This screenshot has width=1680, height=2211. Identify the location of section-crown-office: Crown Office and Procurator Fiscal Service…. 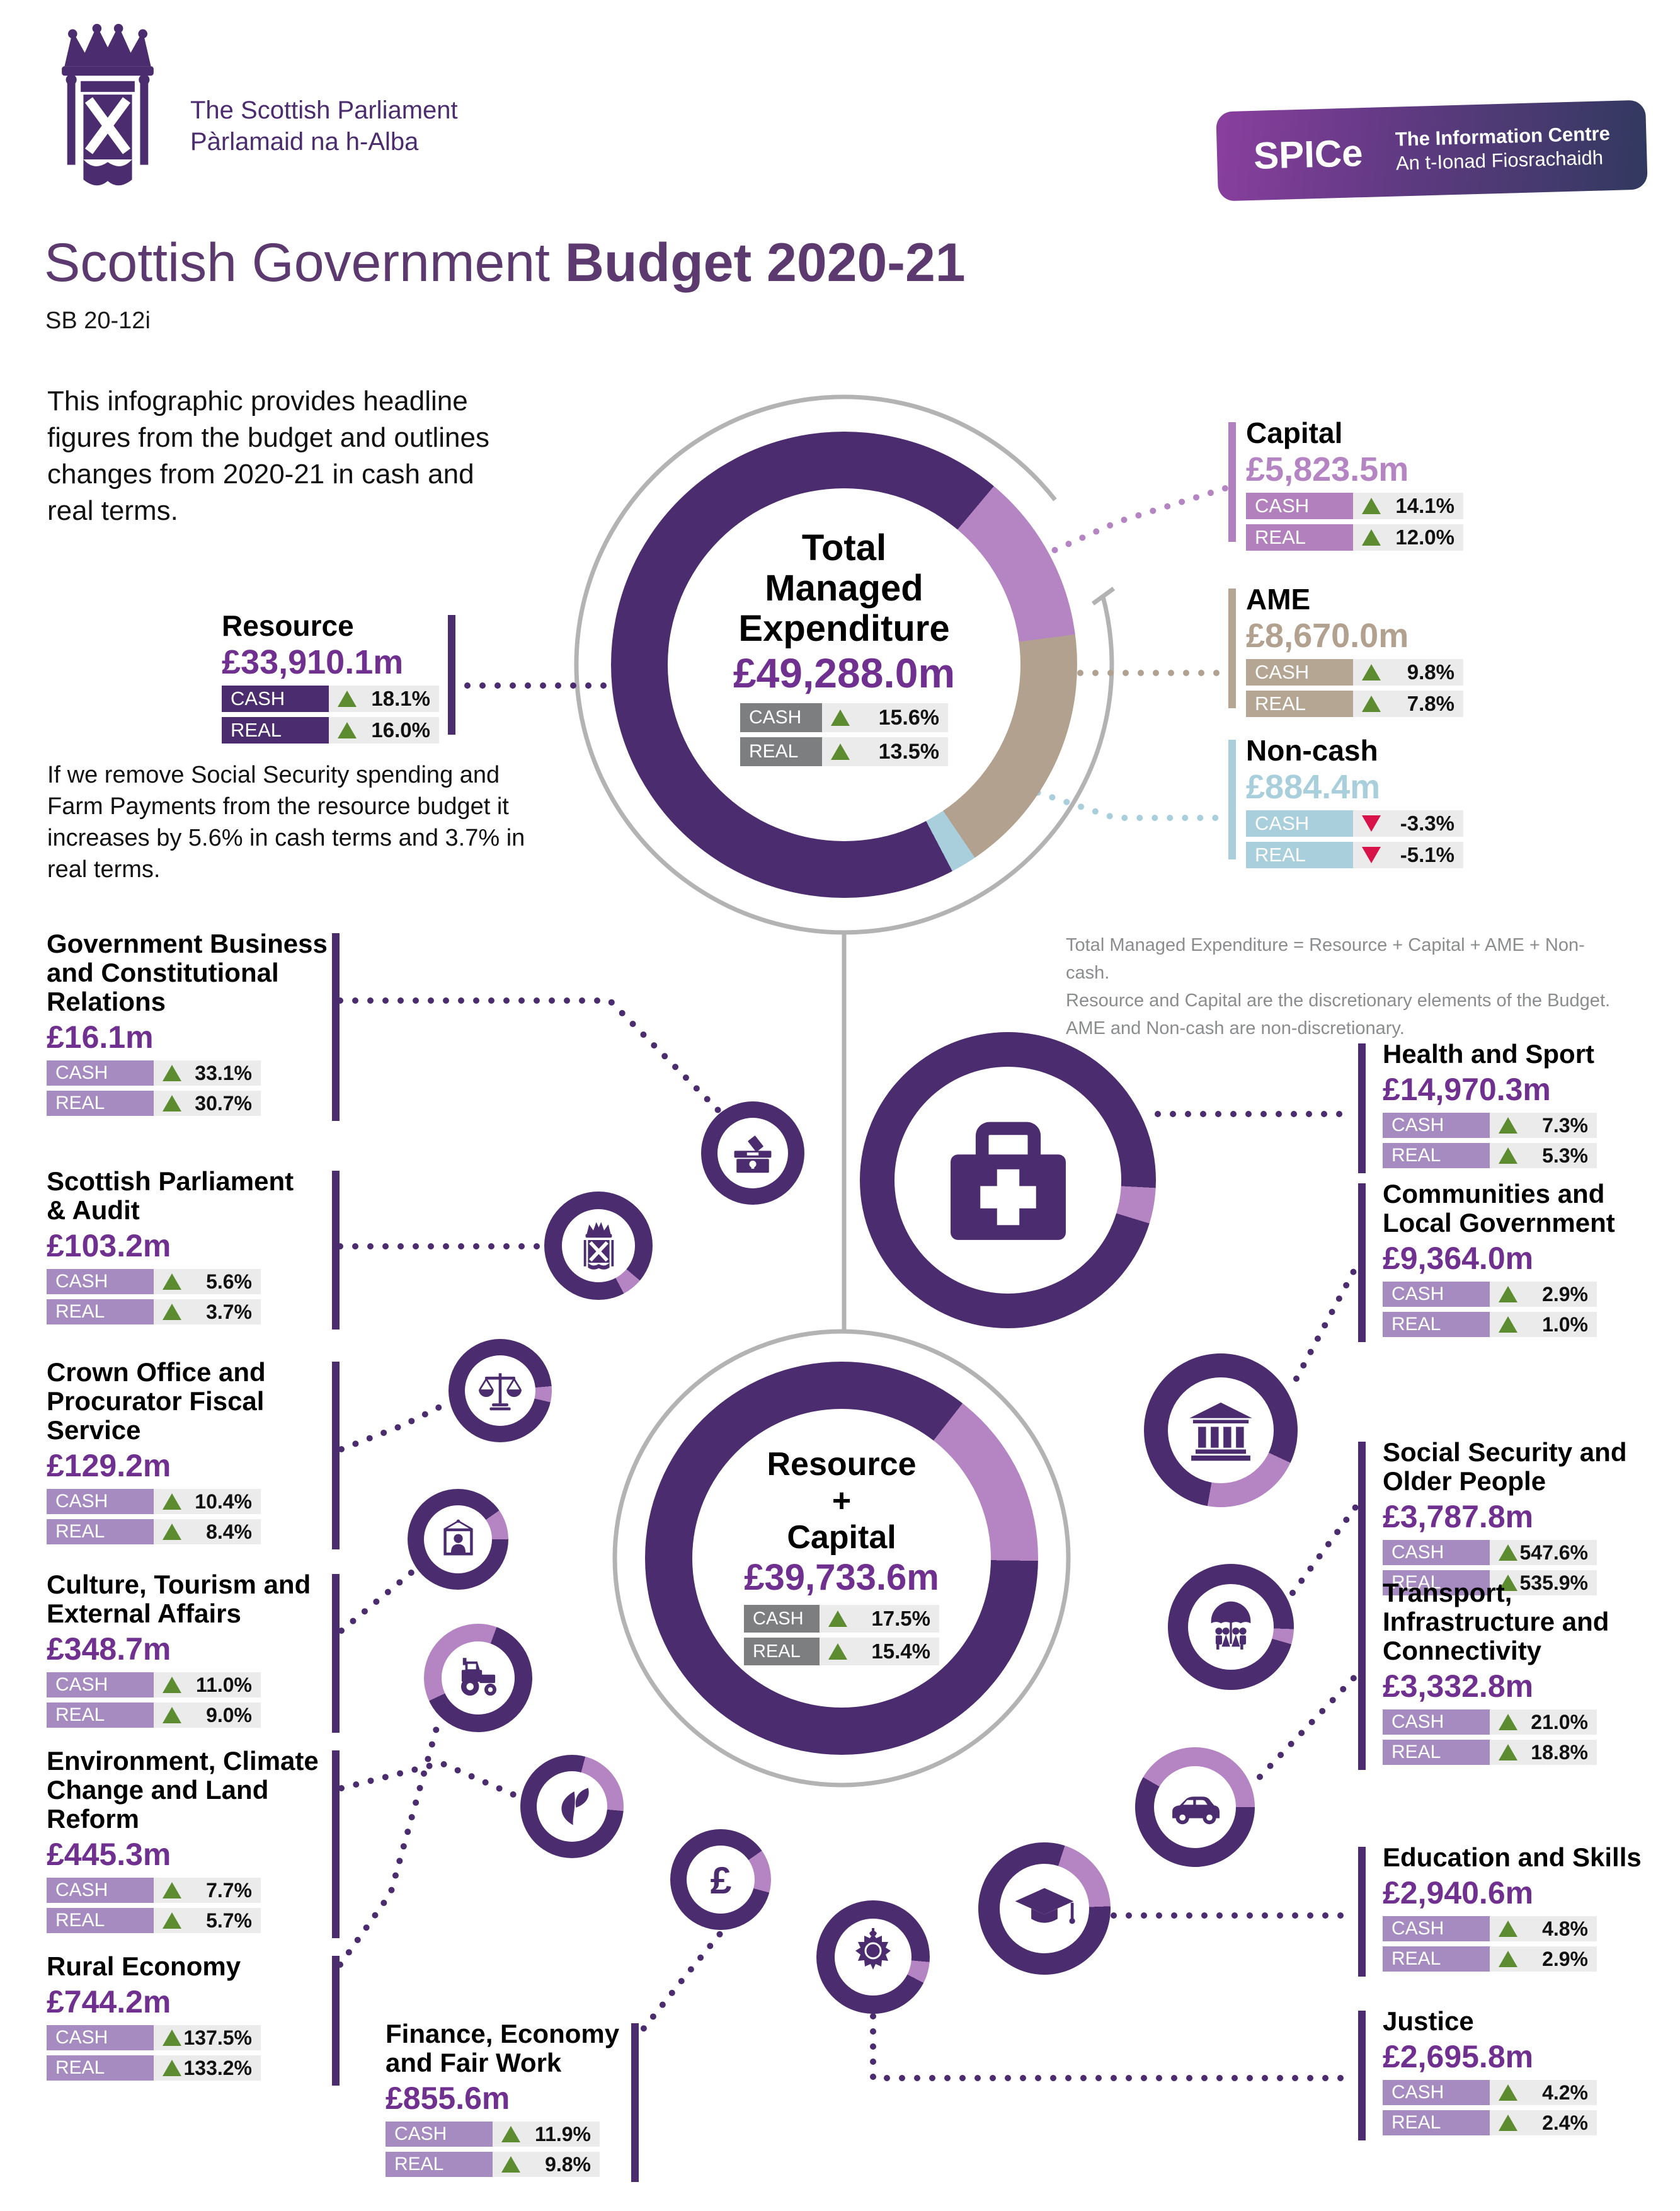
(195, 1453).